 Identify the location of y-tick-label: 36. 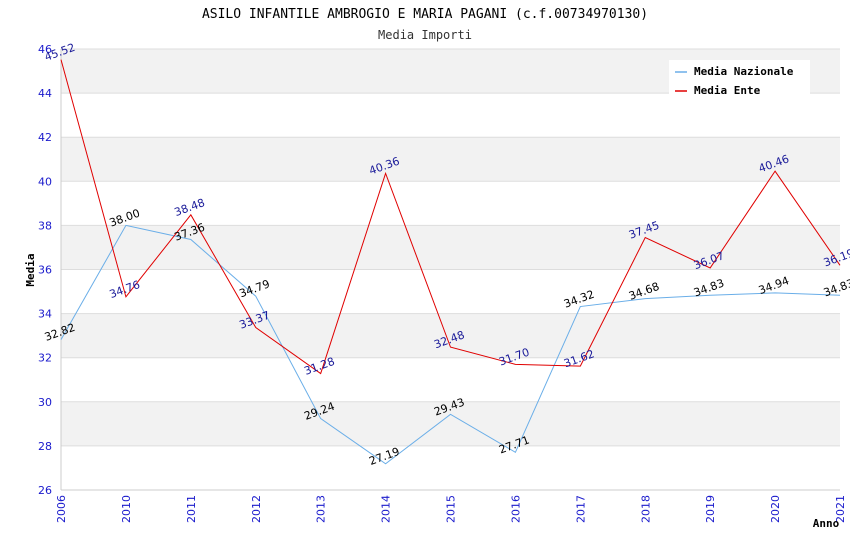
(45, 270).